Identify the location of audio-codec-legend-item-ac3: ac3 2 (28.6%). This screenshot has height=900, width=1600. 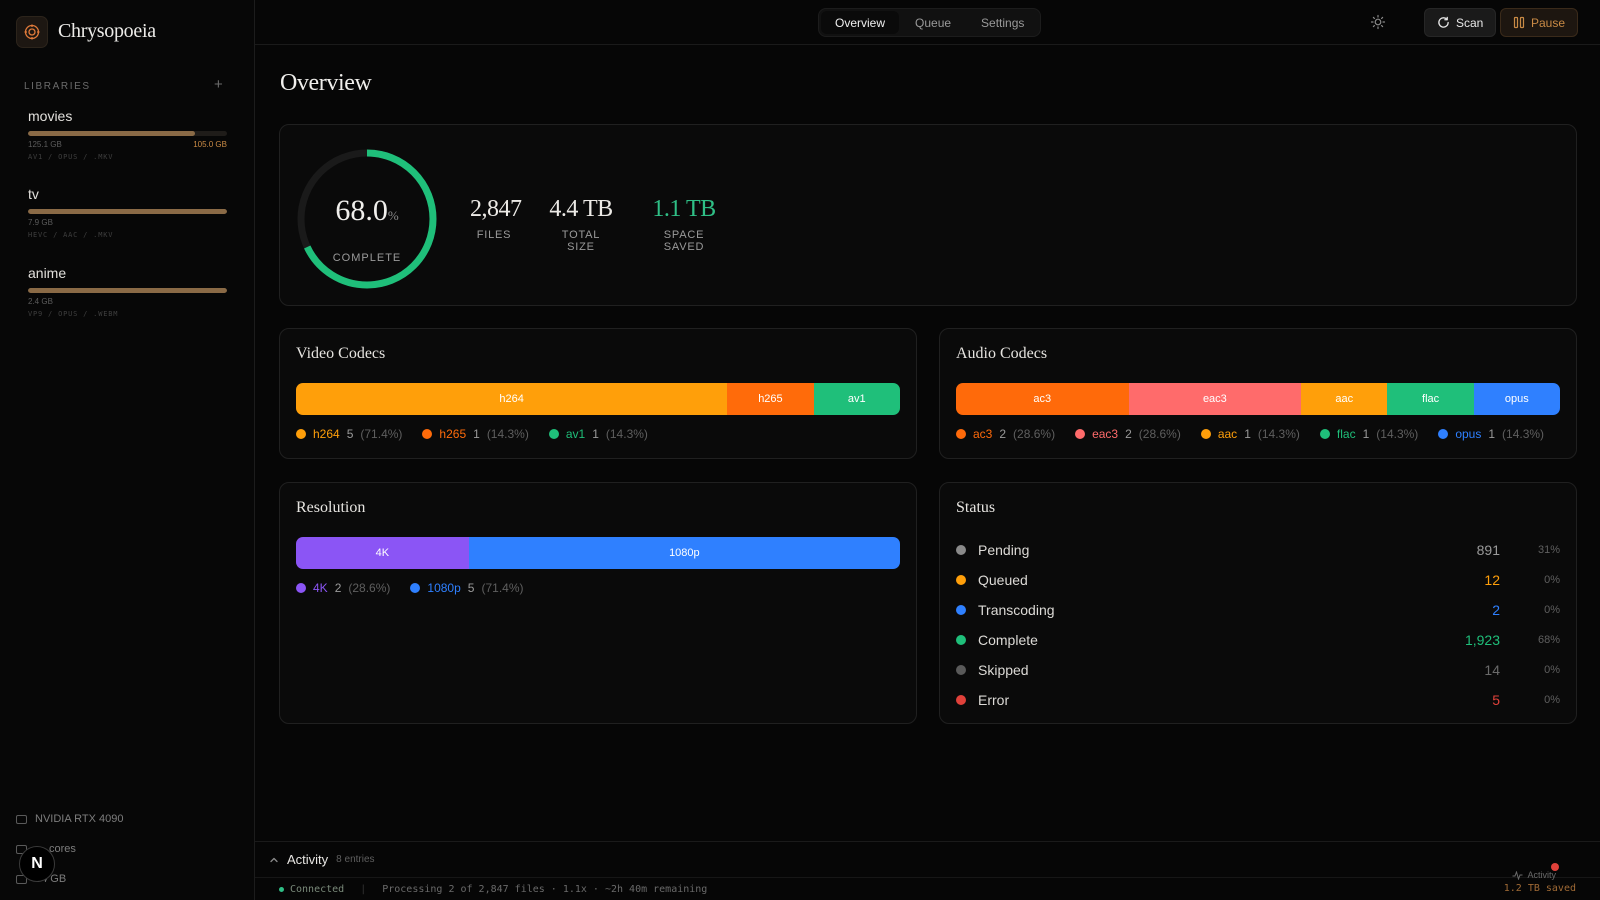
(1005, 434).